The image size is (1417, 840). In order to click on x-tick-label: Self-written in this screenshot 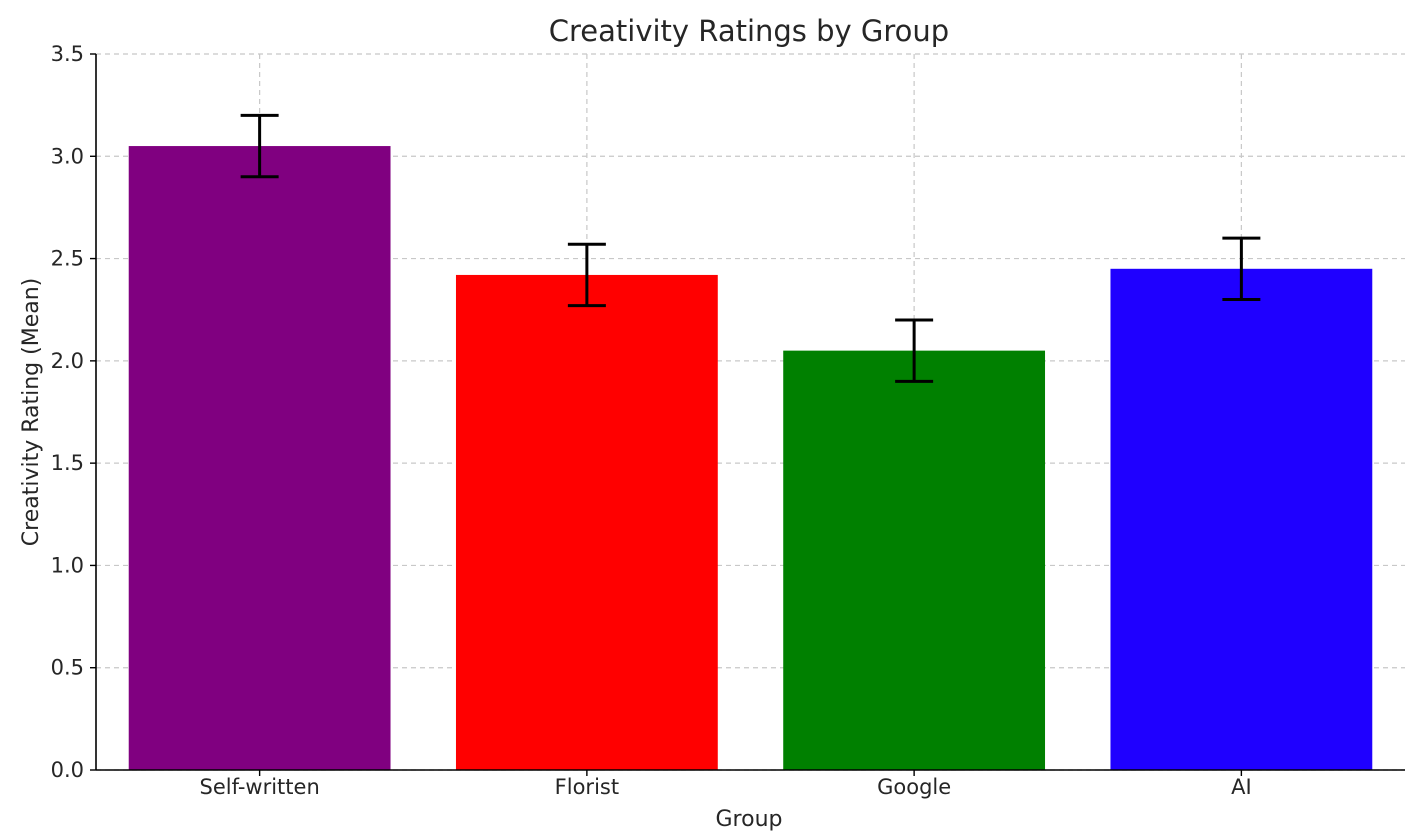, I will do `click(260, 787)`.